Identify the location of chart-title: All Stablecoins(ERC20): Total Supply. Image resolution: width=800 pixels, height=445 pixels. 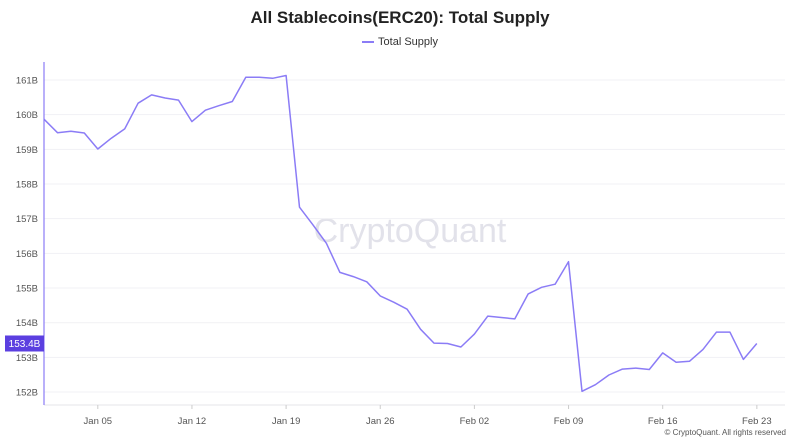
(400, 17).